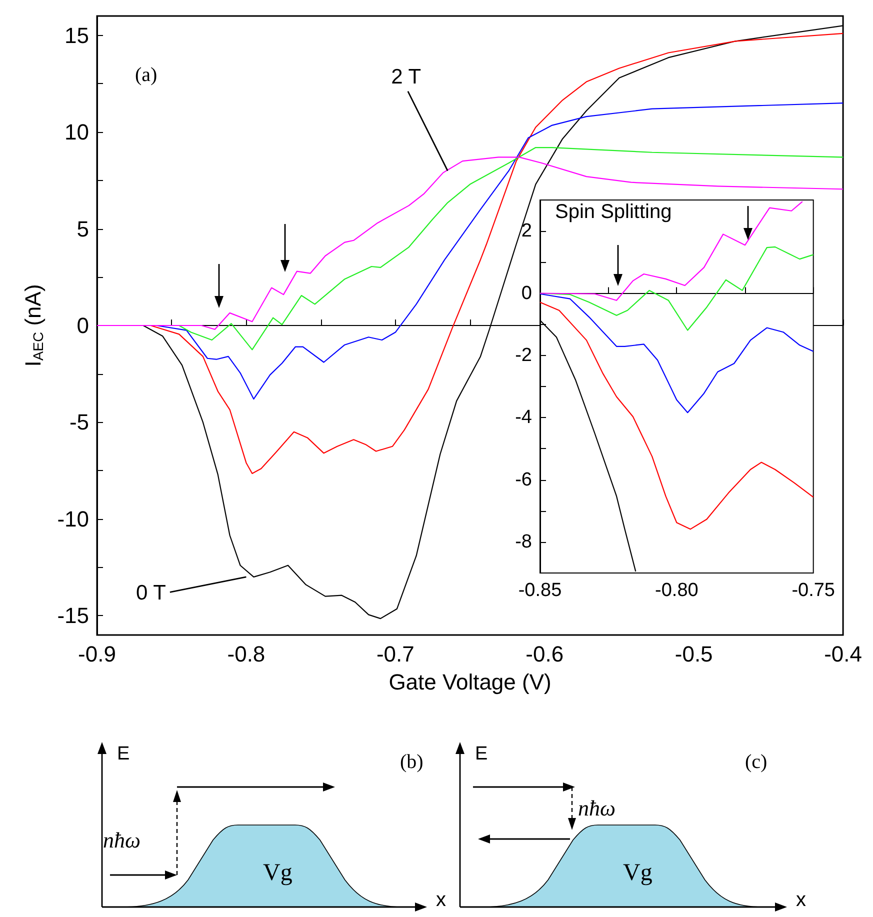 This screenshot has height=917, width=873. Describe the element at coordinates (523, 541) in the screenshot. I see `y-tick-label: -8` at that location.